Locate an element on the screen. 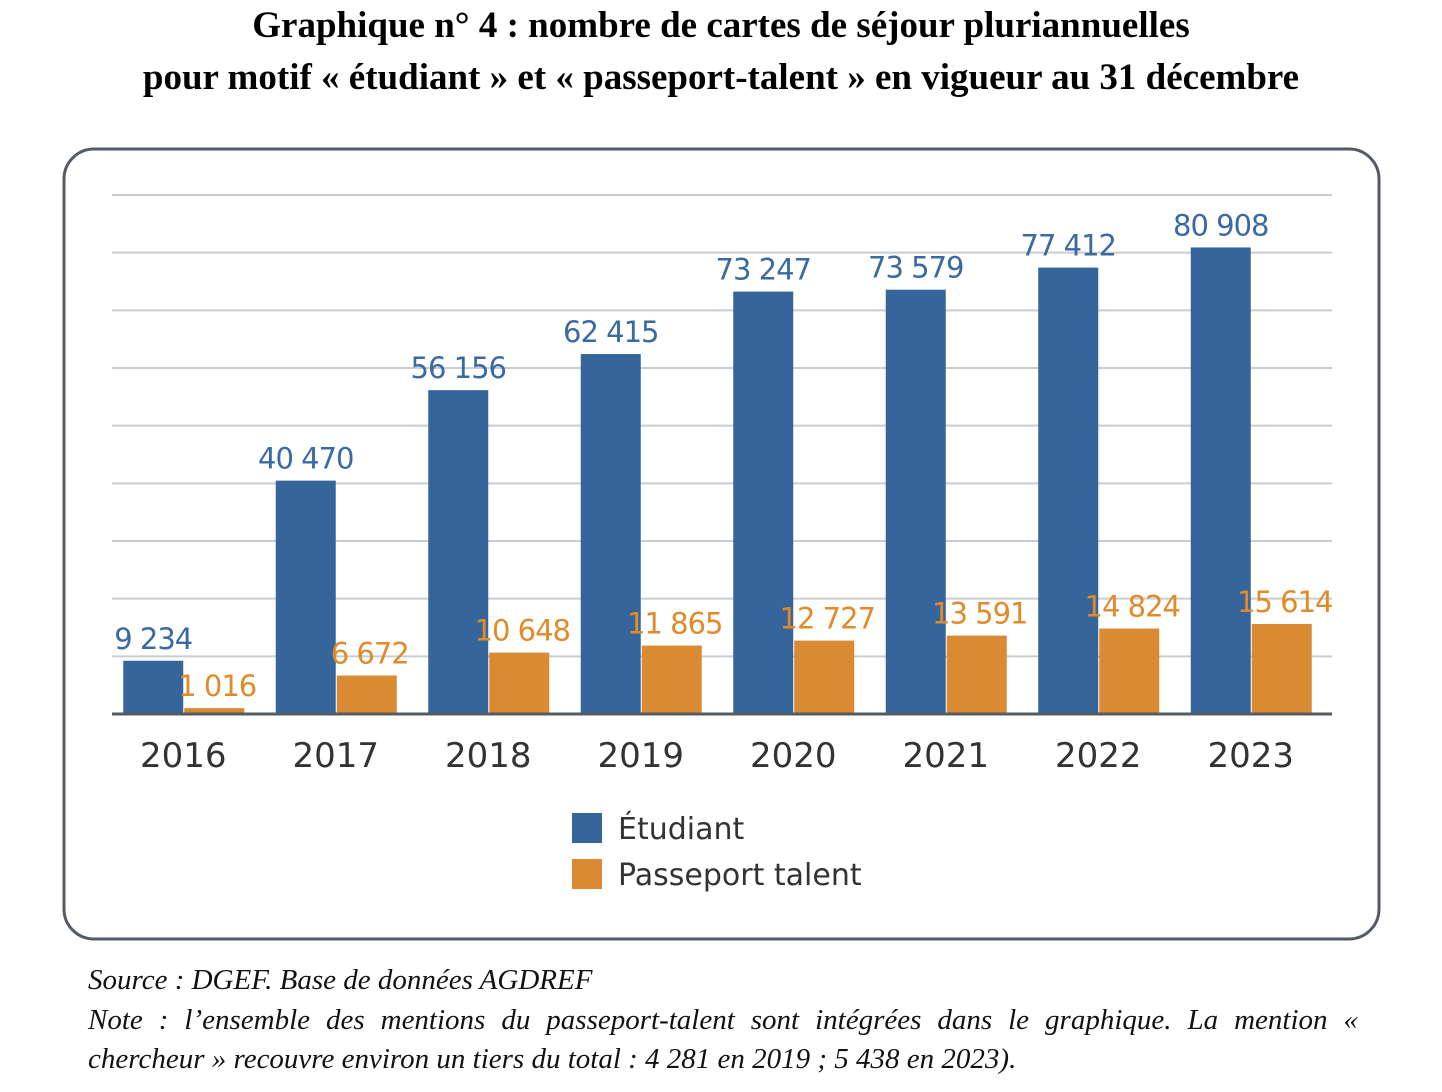  x-tick-label: 2020 is located at coordinates (793, 756).